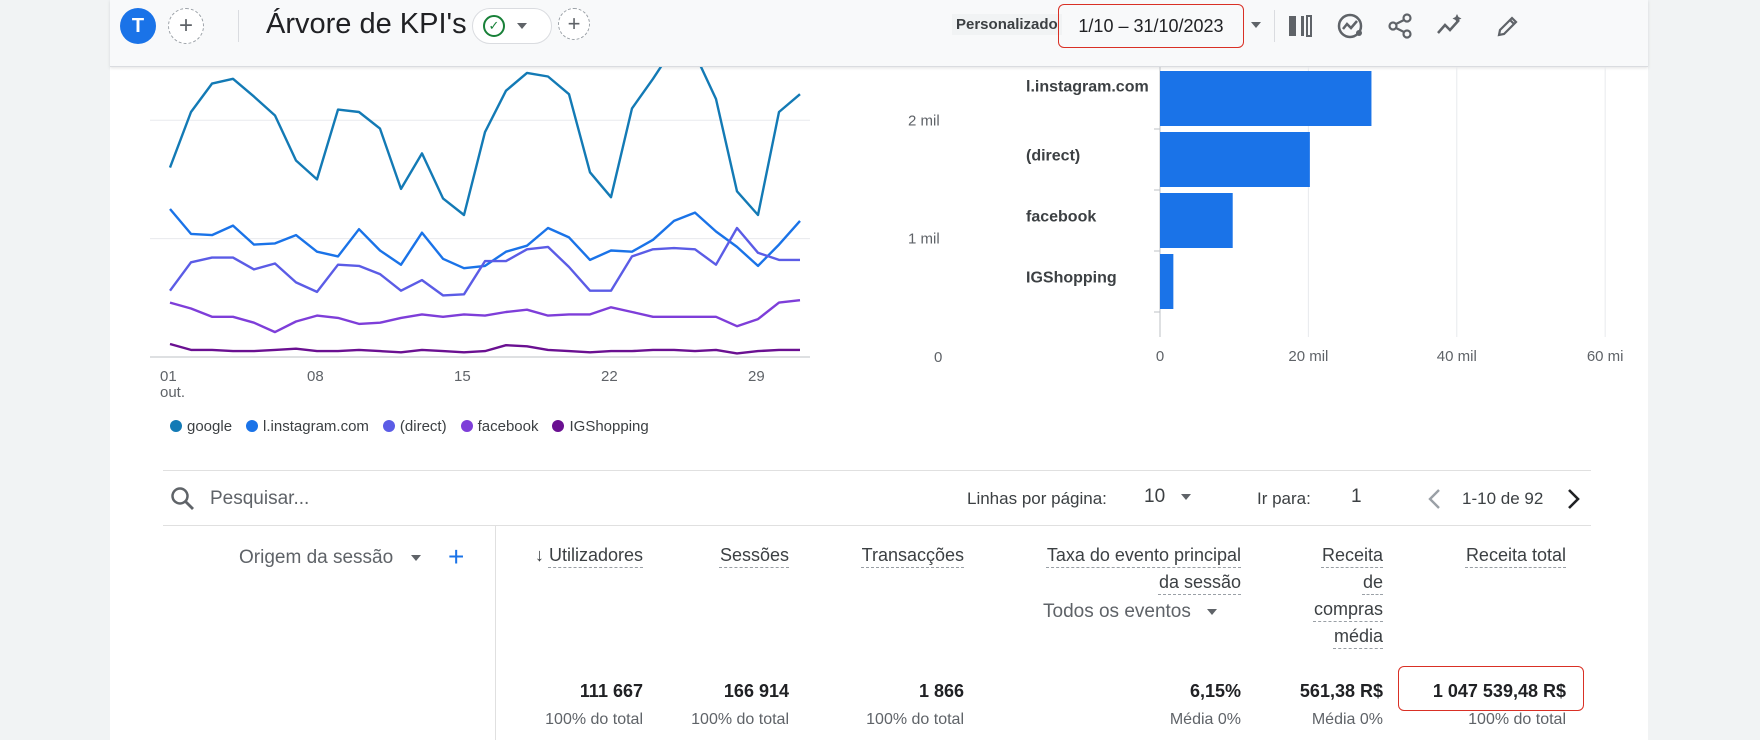  Describe the element at coordinates (1308, 356) in the screenshot. I see `bar-x-tick-label: 20 mil` at that location.